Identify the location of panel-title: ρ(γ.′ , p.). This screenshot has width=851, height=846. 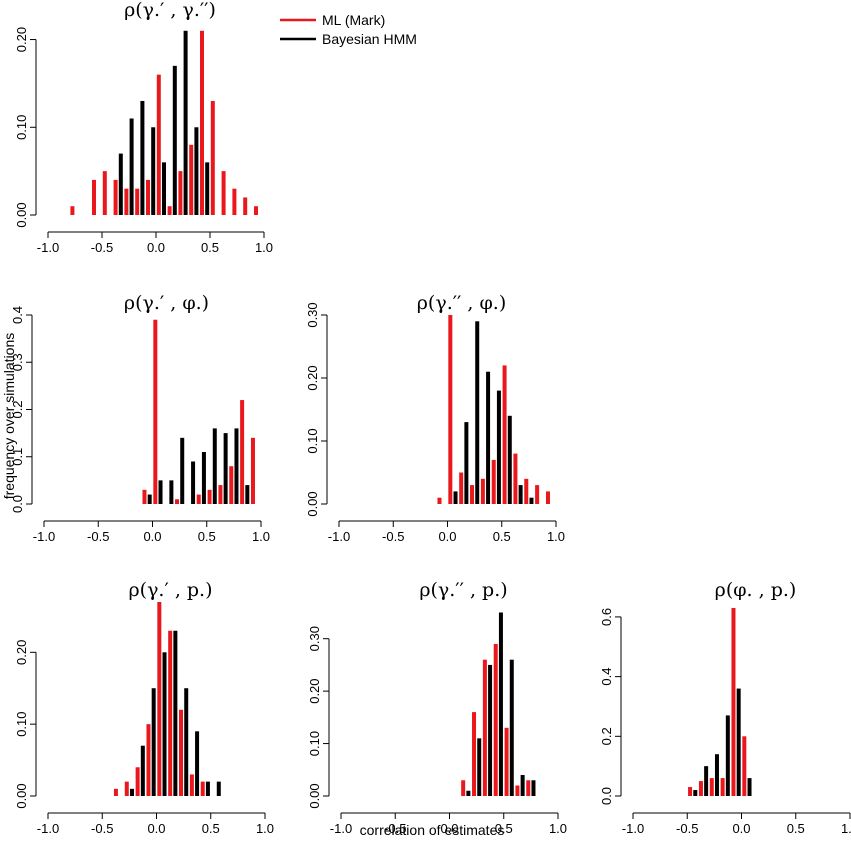
(170, 590).